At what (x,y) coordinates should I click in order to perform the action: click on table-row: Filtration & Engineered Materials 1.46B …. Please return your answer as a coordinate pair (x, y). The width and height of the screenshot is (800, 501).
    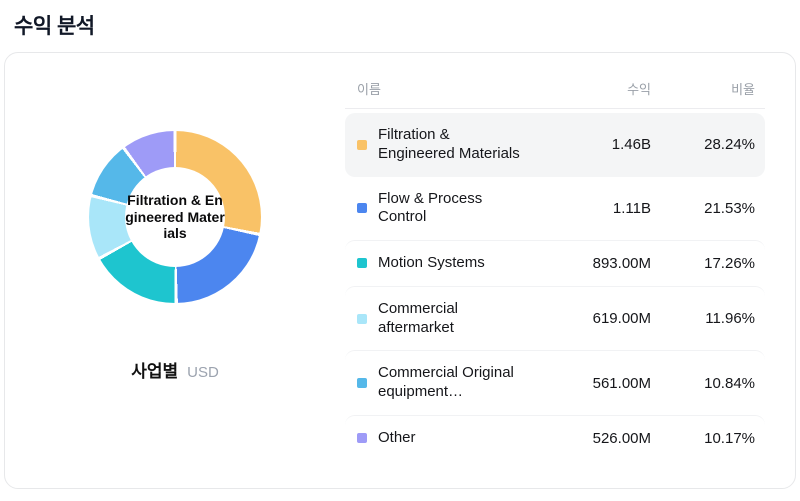
    Looking at the image, I should click on (555, 145).